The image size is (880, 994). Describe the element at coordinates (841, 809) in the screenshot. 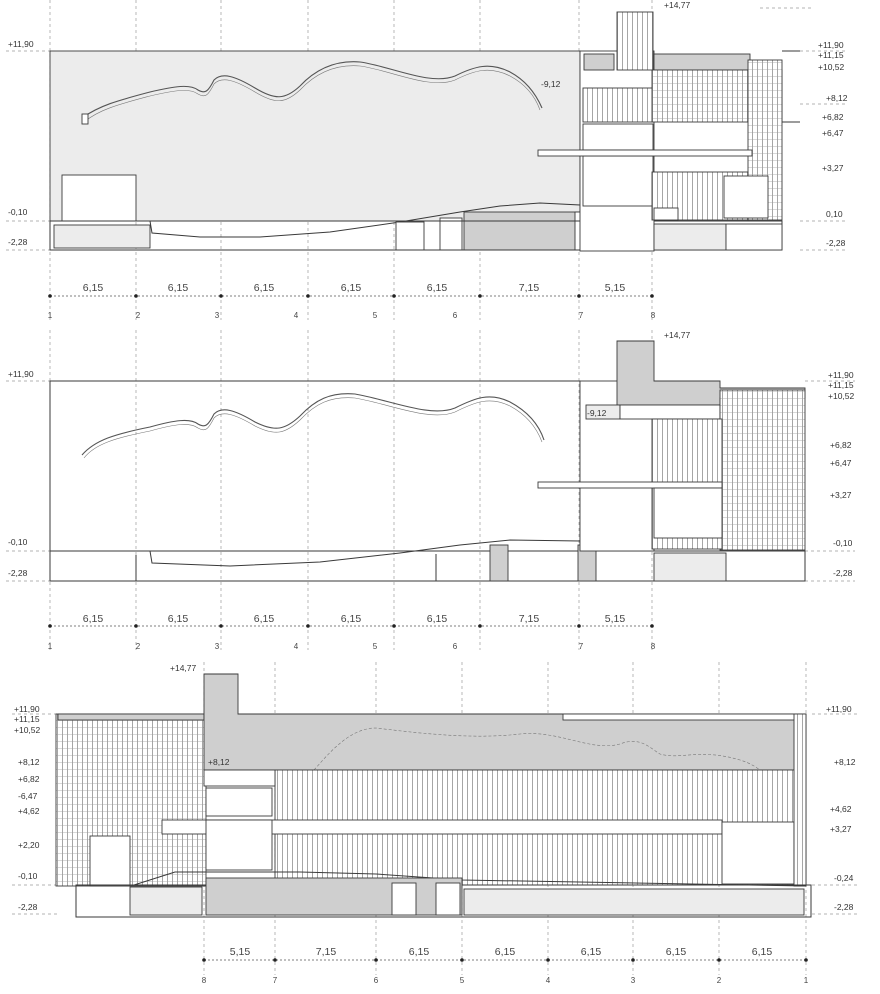

I see `level-right: +4,62` at that location.